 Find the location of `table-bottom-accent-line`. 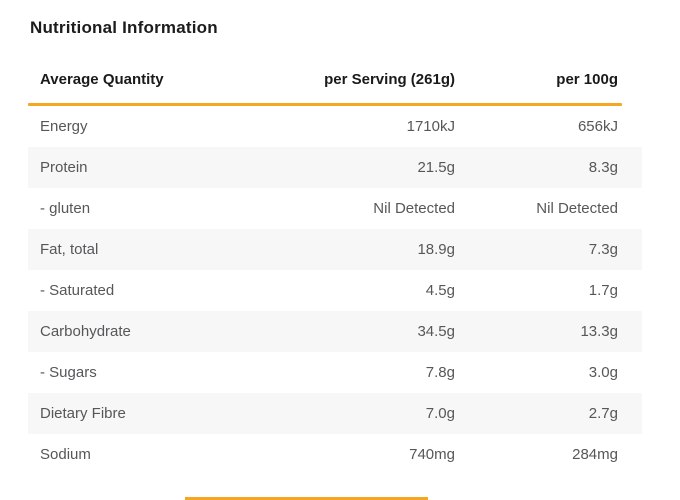

table-bottom-accent-line is located at coordinates (306, 498).